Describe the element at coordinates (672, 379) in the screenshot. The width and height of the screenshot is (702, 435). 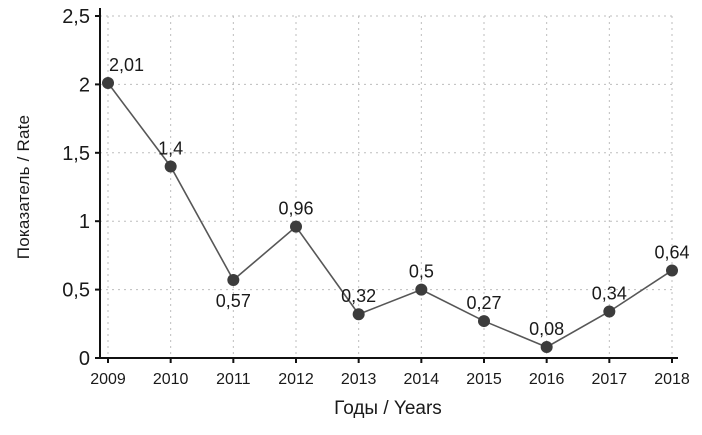
I see `x-tick-label: 2018` at that location.